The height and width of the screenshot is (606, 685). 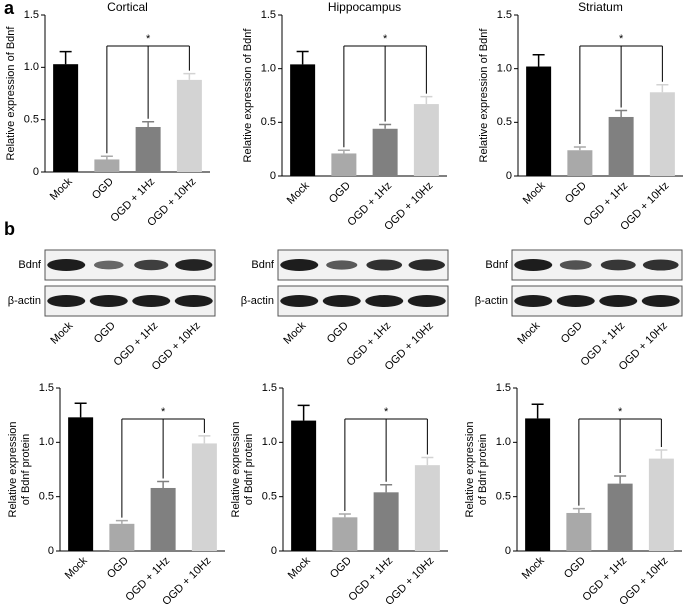 What do you see at coordinates (600, 7) in the screenshot?
I see `chart-title: Striatum` at bounding box center [600, 7].